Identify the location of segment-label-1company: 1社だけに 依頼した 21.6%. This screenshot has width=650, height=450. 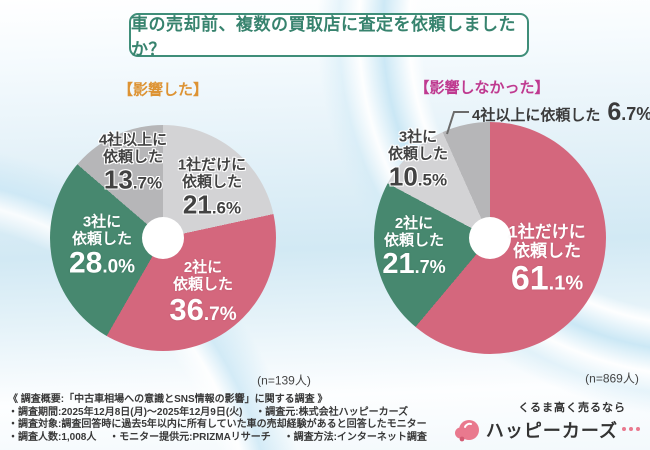
(212, 188).